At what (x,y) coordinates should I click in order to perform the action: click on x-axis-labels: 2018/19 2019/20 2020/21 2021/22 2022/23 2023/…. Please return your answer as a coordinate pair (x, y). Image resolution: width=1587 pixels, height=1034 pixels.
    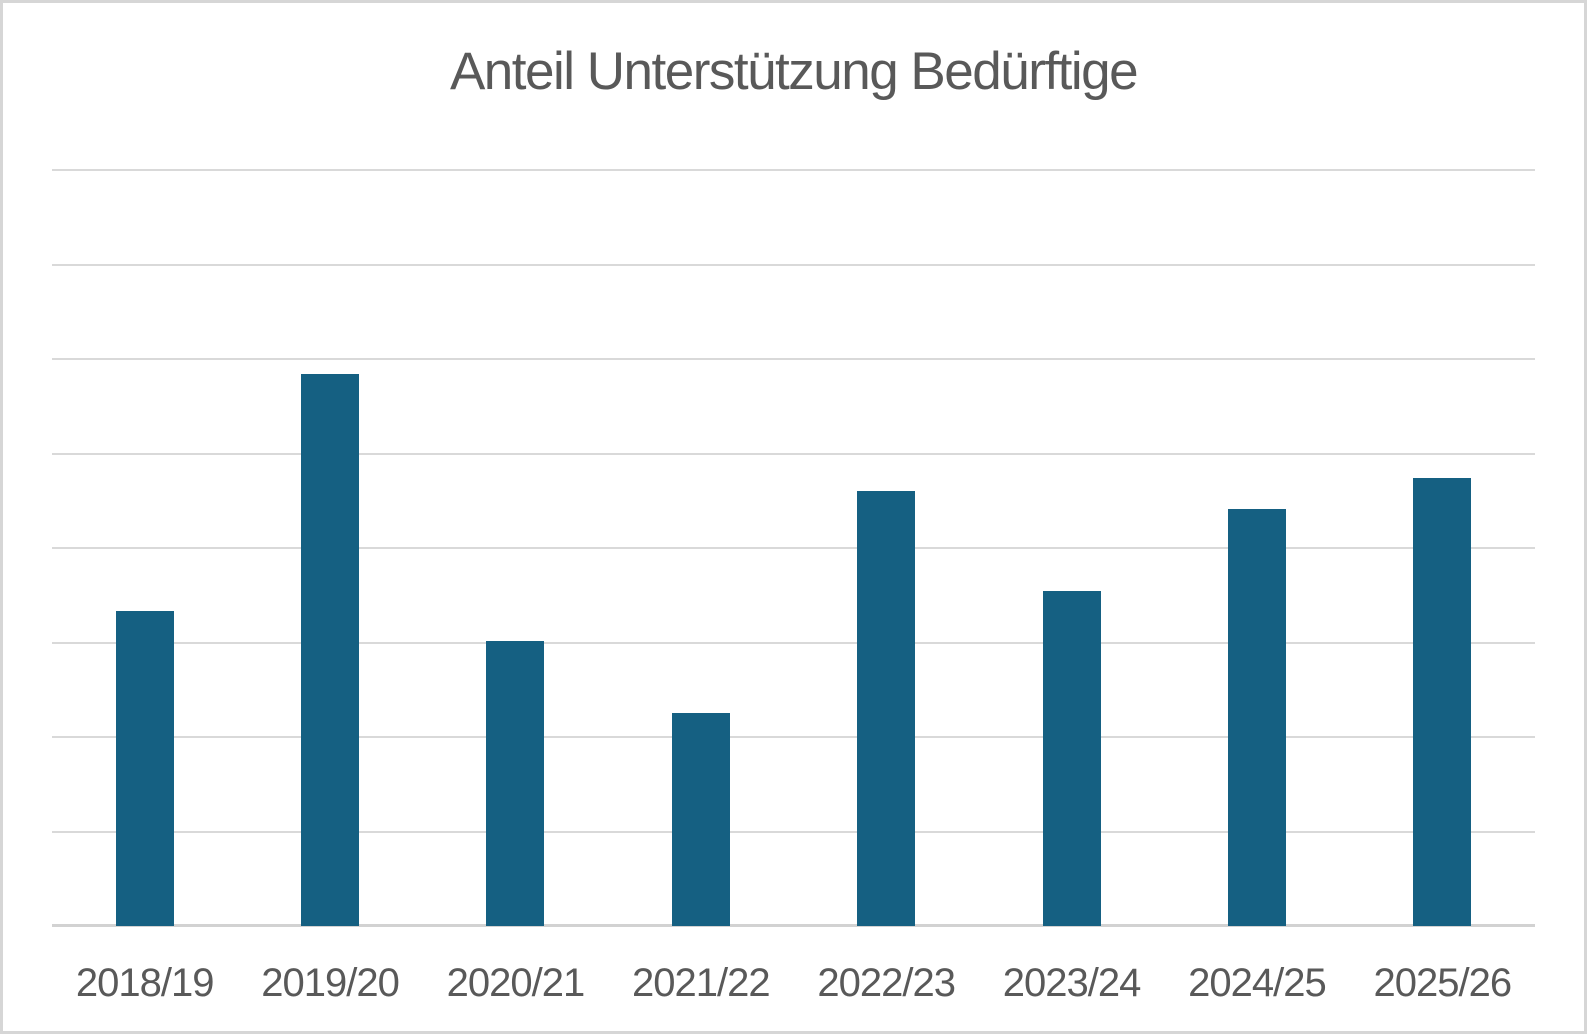
    Looking at the image, I should click on (793, 969).